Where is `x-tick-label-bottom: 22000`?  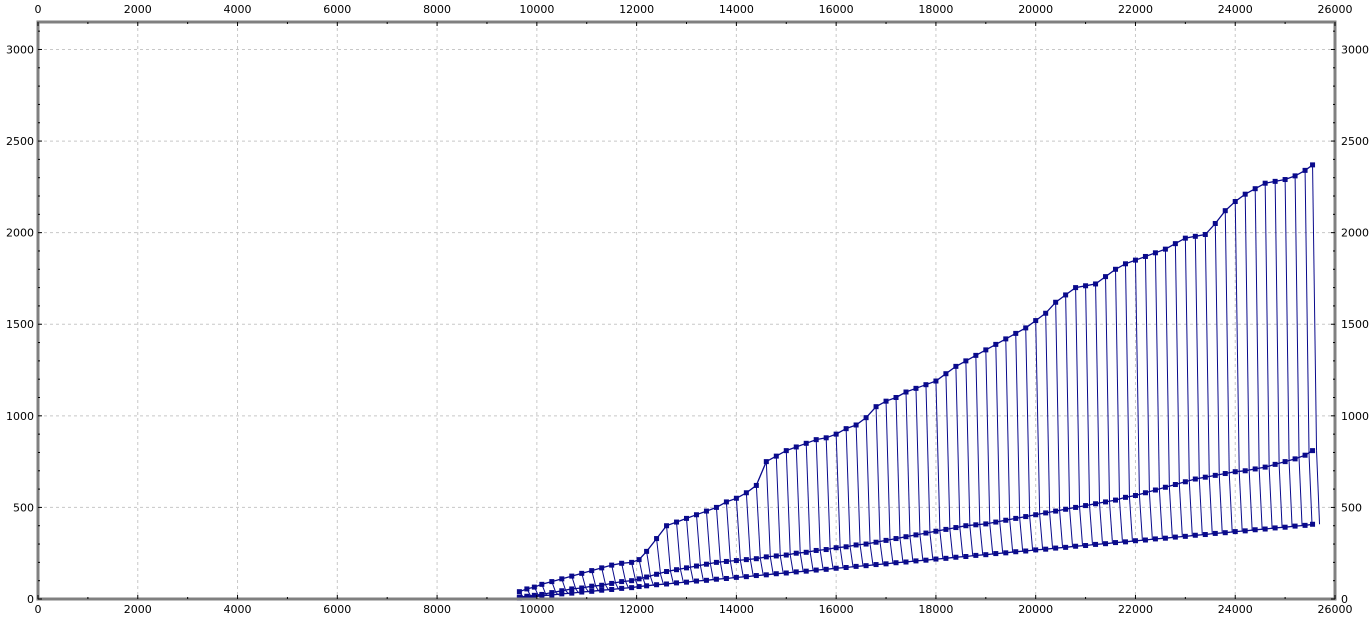 x-tick-label-bottom: 22000 is located at coordinates (1135, 609).